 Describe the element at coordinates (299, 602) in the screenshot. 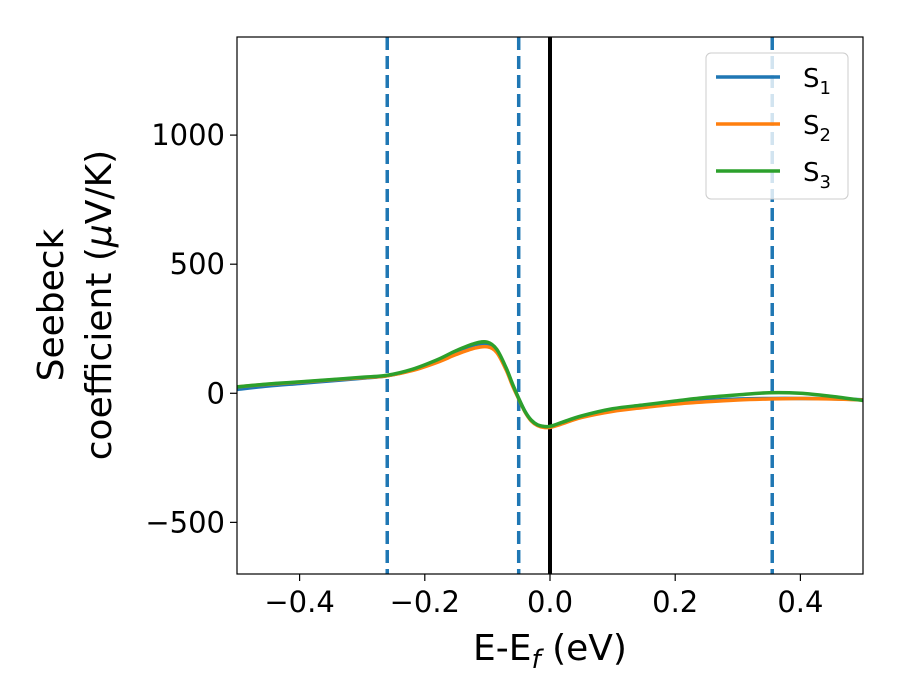

I see `x-tick-label: −0.4` at that location.